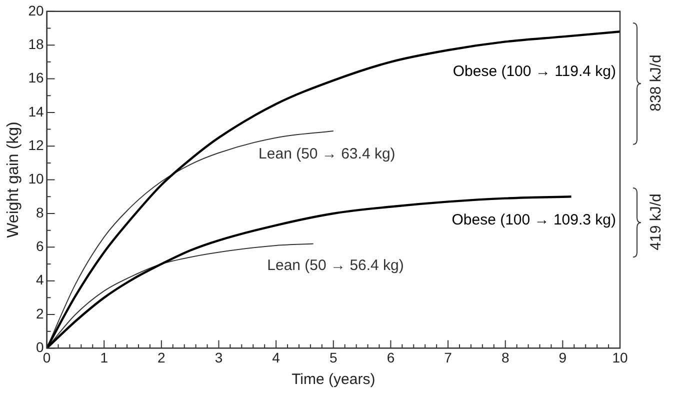 This screenshot has height=393, width=676. What do you see at coordinates (40, 347) in the screenshot?
I see `y-tick-label: 0` at bounding box center [40, 347].